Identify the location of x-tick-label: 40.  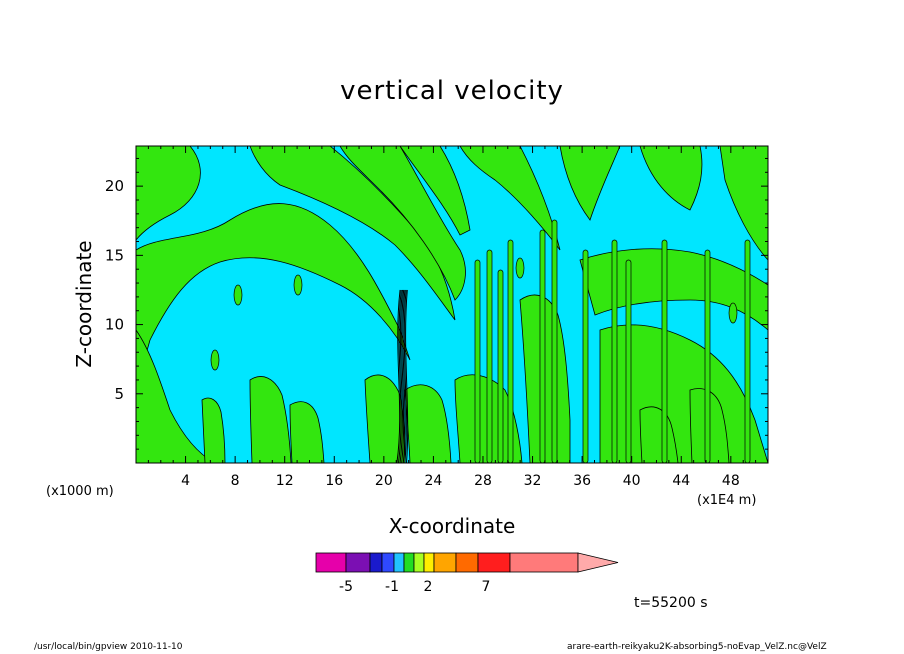
(632, 481).